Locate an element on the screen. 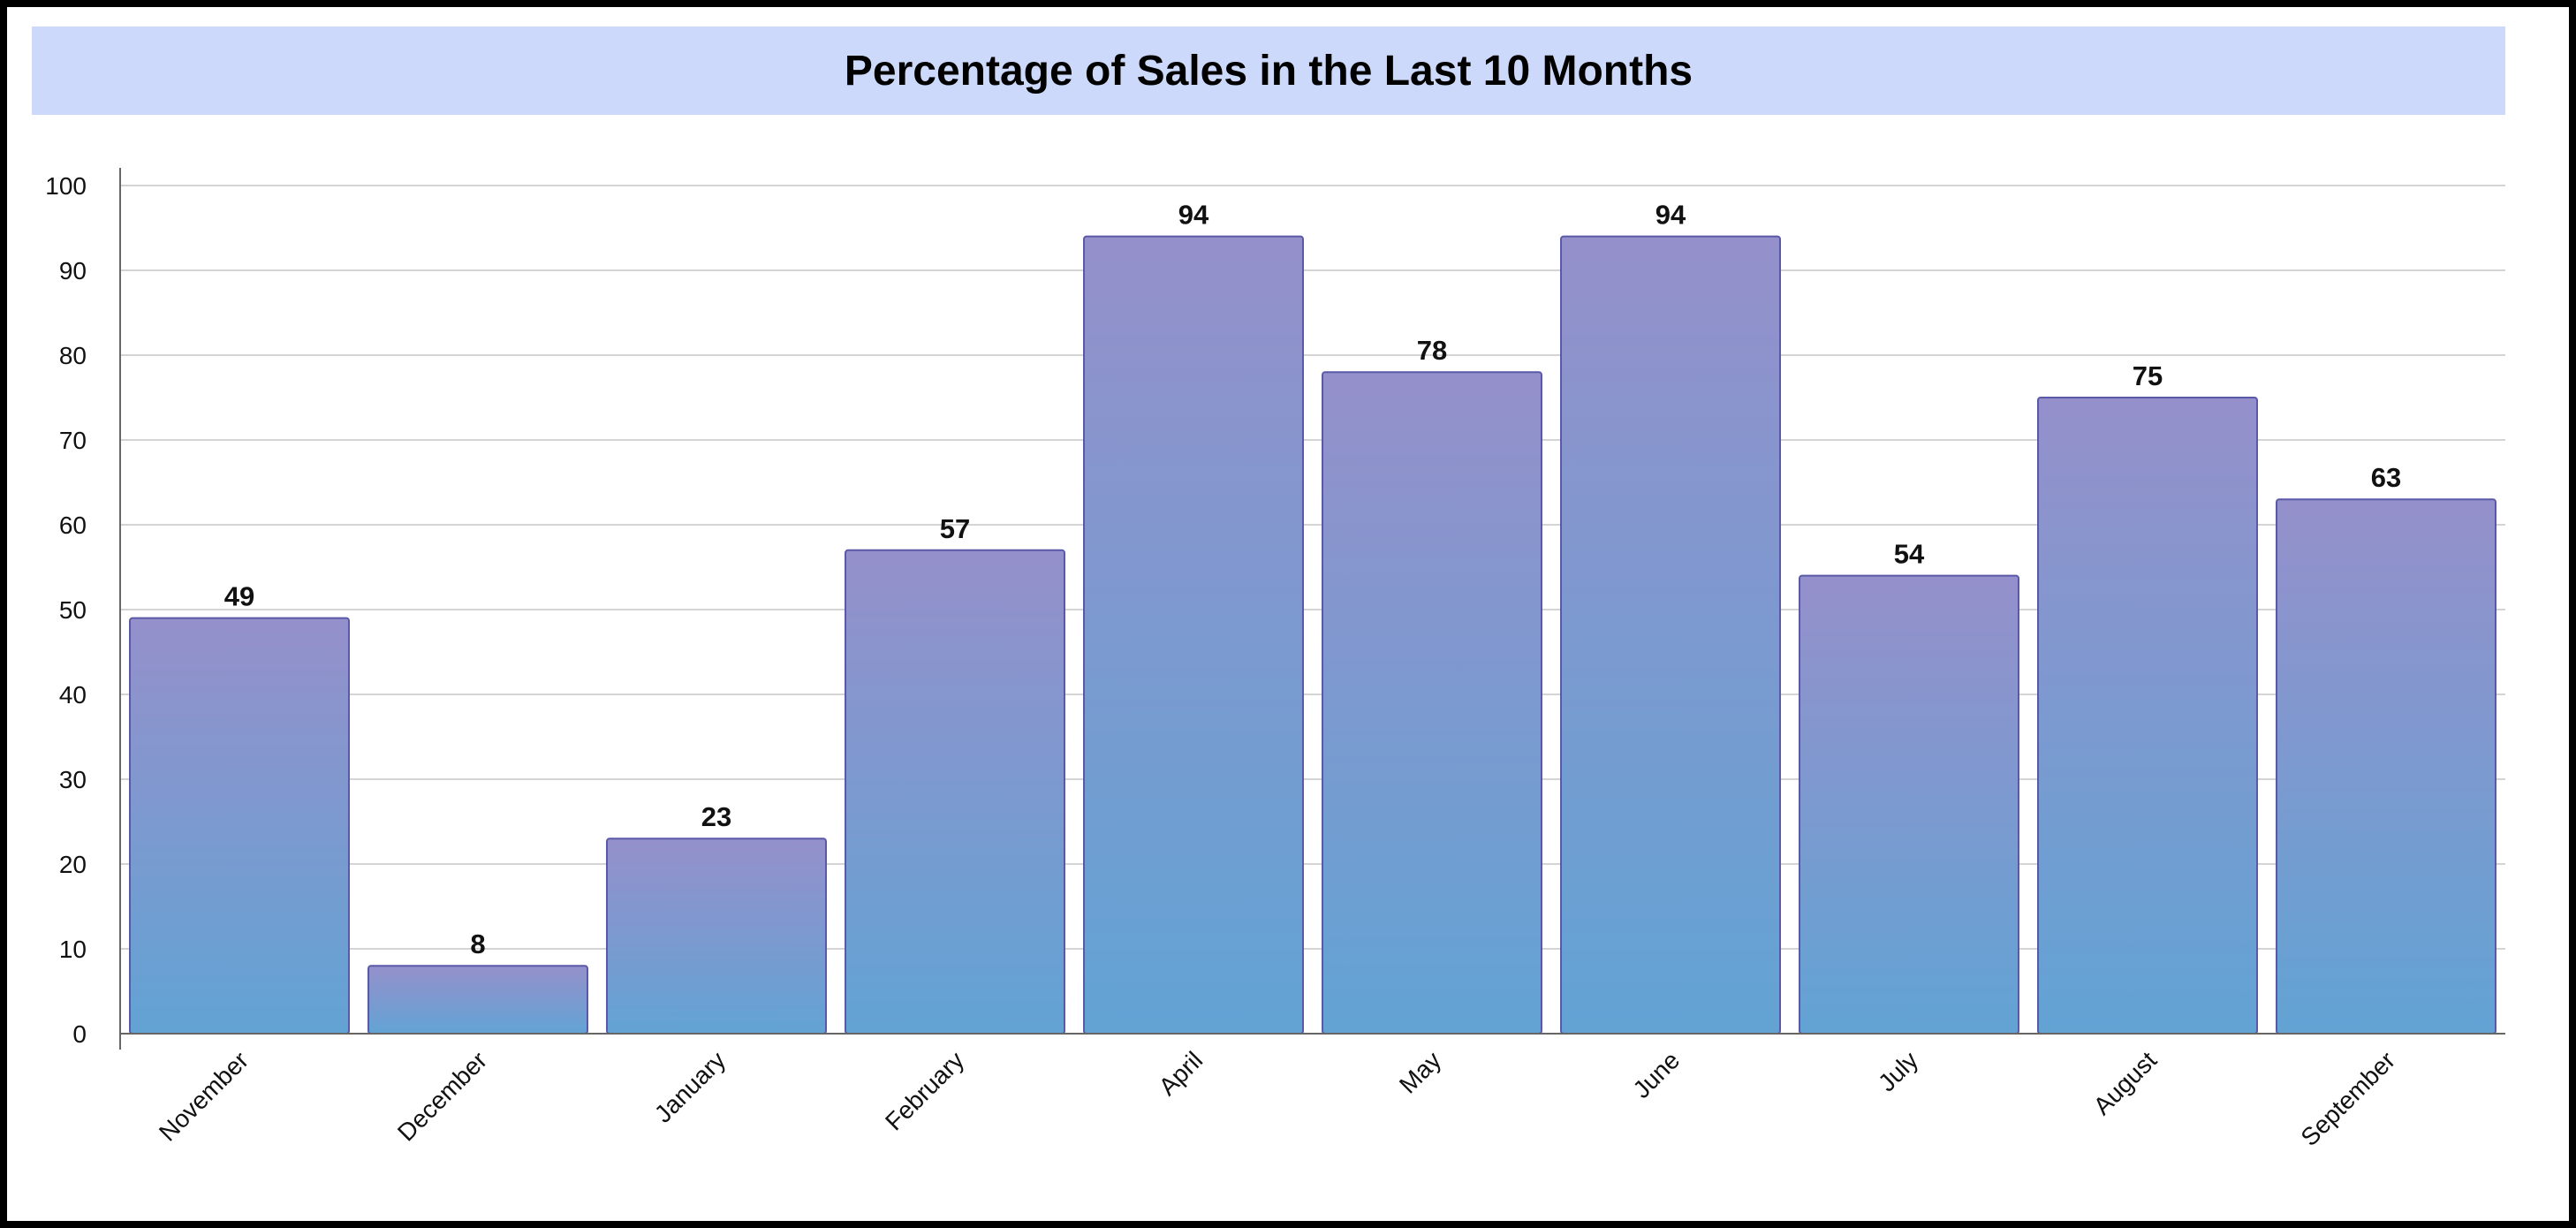 This screenshot has height=1228, width=2576. x-tick-label-april: April is located at coordinates (1181, 1073).